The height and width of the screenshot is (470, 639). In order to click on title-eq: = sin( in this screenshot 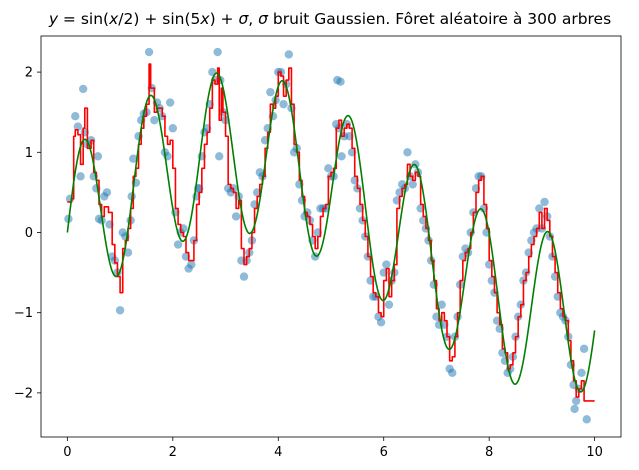, I will do `click(83, 19)`.